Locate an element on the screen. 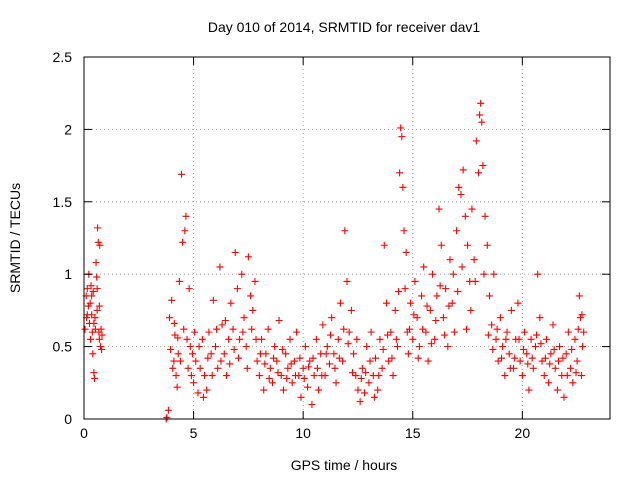 This screenshot has width=640, height=480. x-tick-label: 15 is located at coordinates (413, 433).